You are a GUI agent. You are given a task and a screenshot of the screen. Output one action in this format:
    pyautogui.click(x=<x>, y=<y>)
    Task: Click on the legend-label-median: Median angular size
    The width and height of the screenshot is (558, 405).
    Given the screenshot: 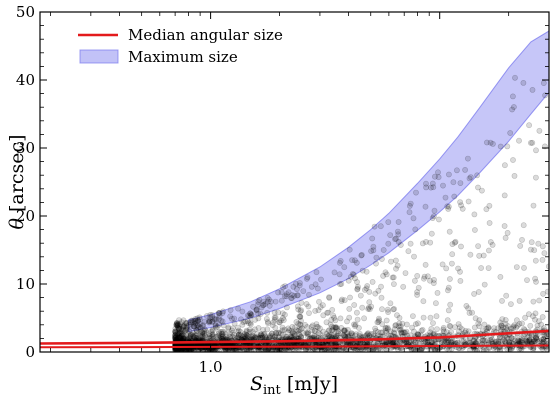 What is the action you would take?
    pyautogui.click(x=205, y=35)
    